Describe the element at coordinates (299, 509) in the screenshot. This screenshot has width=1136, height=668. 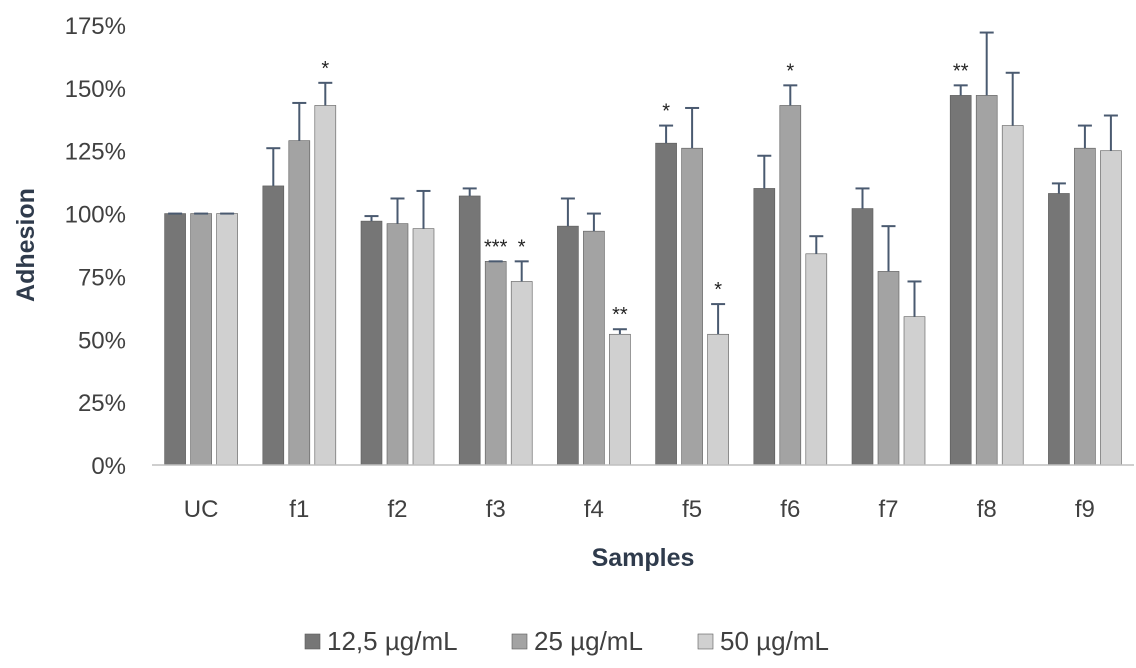
I see `x-tick-label: f1` at that location.